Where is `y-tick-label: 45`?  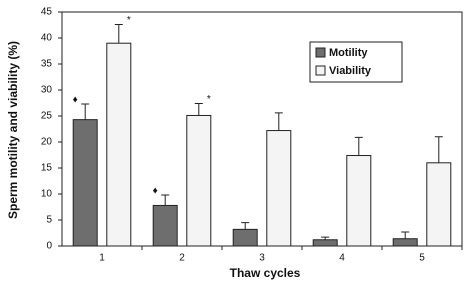 y-tick-label: 45 is located at coordinates (47, 12).